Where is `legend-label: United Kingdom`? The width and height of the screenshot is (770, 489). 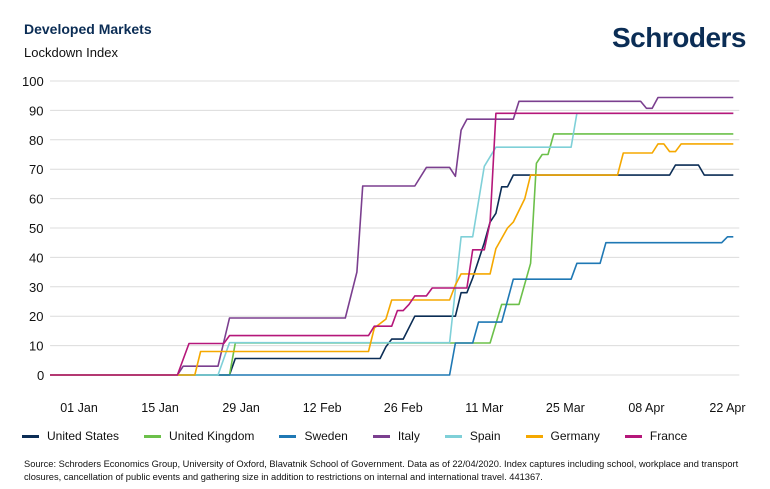 legend-label: United Kingdom is located at coordinates (212, 436).